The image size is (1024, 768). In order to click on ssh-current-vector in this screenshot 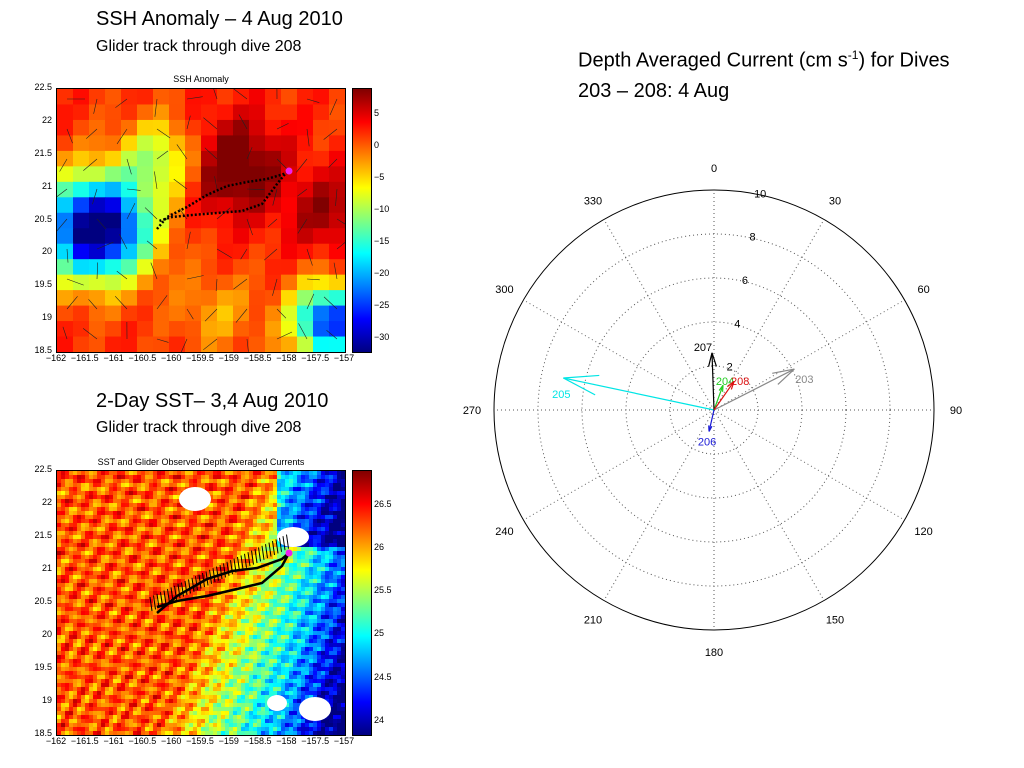, I will do `click(122, 136)`.